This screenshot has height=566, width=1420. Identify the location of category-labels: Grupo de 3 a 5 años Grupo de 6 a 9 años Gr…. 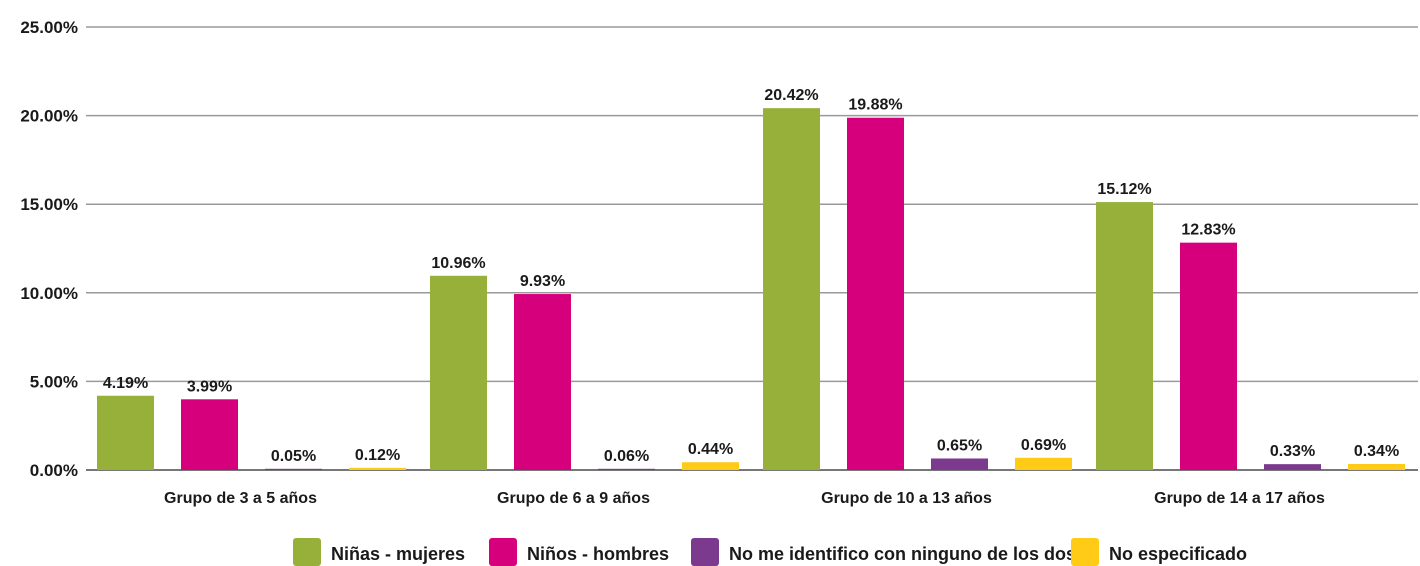
(744, 498).